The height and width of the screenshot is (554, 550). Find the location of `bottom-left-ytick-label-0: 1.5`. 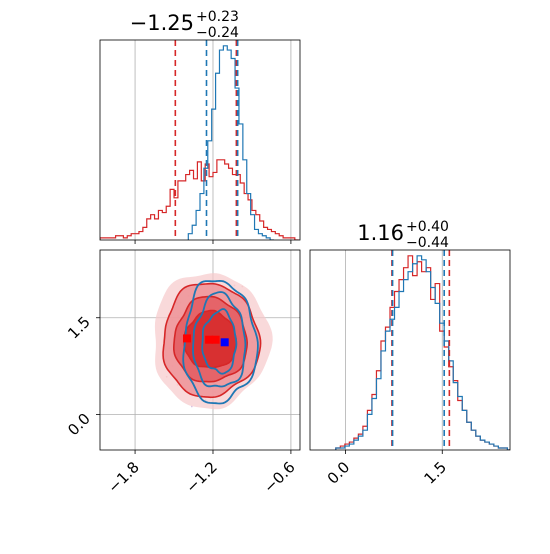

bottom-left-ytick-label-0: 1.5 is located at coordinates (79, 328).